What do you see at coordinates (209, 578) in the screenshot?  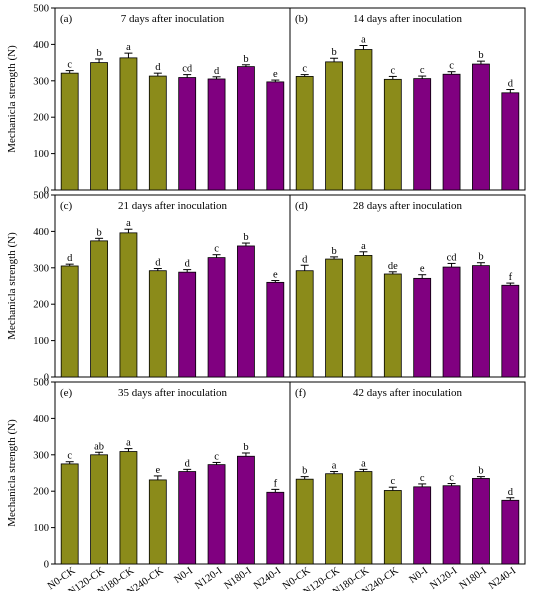 I see `x-tick-label: N120-I` at bounding box center [209, 578].